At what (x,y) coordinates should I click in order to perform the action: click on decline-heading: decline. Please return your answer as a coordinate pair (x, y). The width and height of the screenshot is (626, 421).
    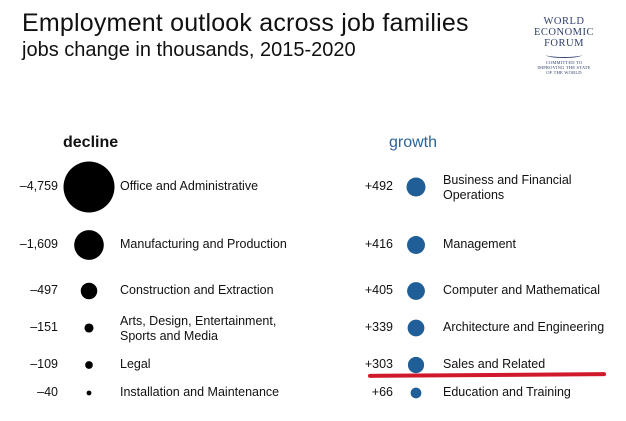
    Looking at the image, I should click on (91, 142).